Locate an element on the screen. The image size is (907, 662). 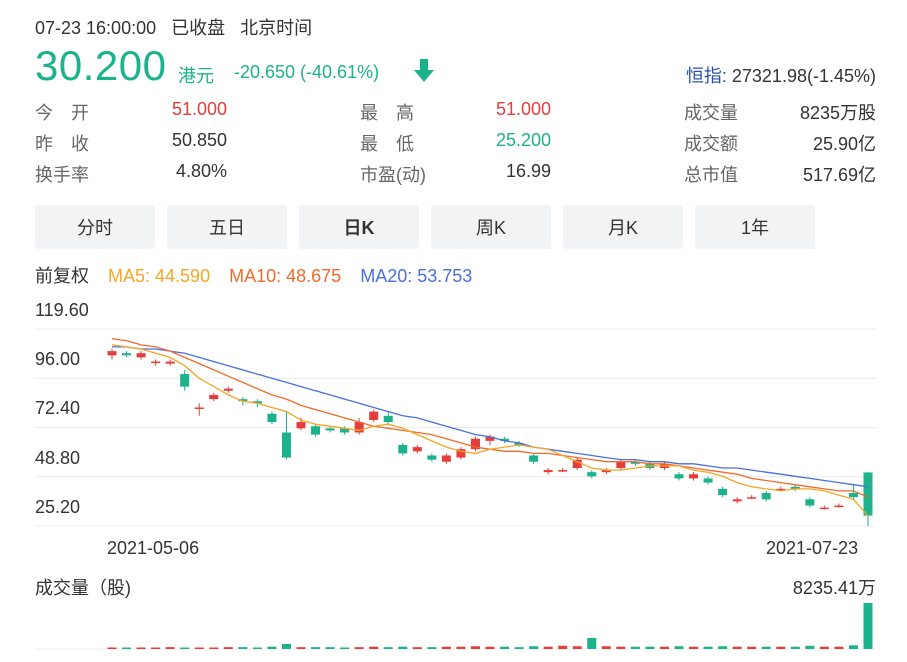
volume-value: 8235万股 is located at coordinates (837, 113).